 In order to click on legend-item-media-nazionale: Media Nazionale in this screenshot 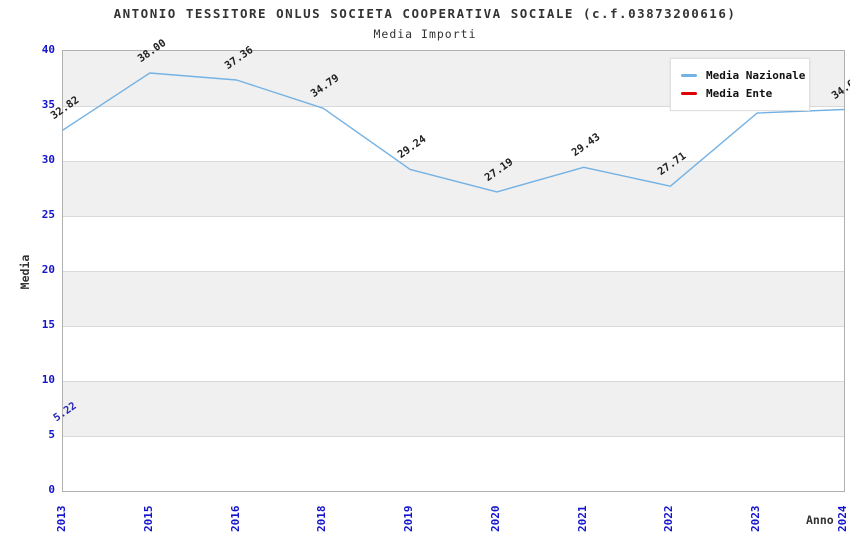, I will do `click(745, 75)`.